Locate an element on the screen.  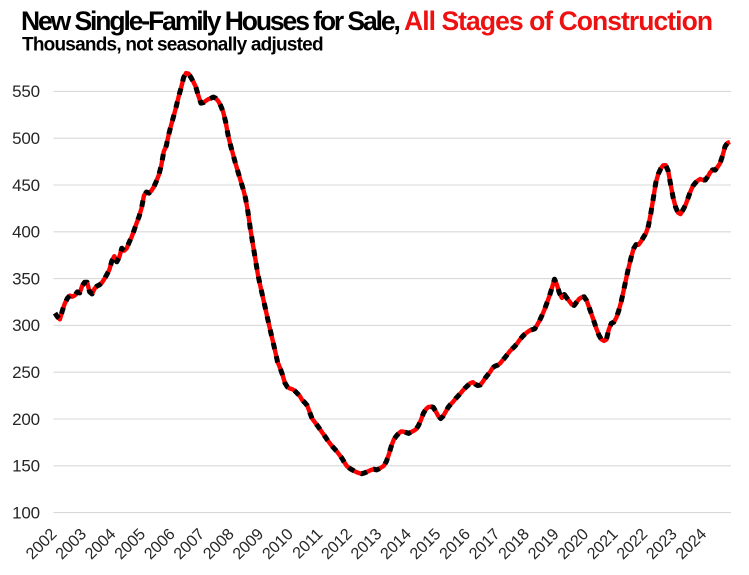
svg-text:Thousands, not seasonally adju: Thousands, not seasonally adjusted is located at coordinates (172, 45).